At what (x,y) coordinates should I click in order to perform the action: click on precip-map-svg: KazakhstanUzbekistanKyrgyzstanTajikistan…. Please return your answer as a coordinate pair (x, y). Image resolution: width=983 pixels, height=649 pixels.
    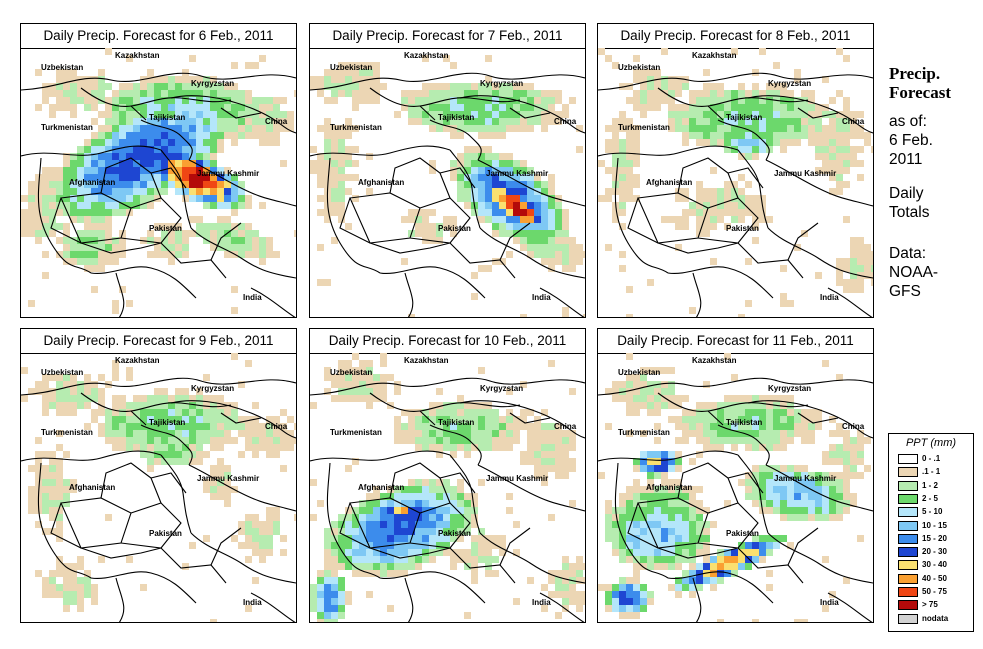
    Looking at the image, I should click on (735, 182).